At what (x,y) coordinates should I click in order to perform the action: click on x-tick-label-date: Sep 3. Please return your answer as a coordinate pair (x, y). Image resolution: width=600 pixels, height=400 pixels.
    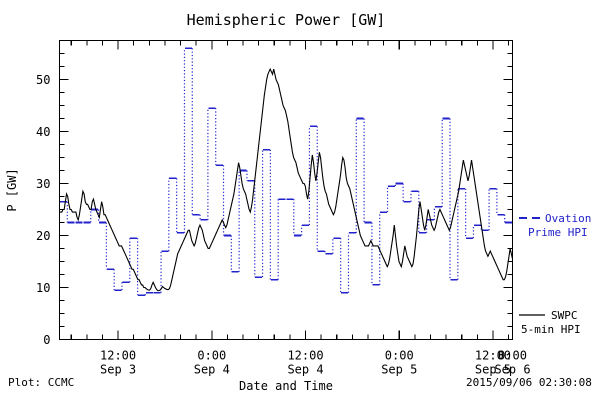
    Looking at the image, I should click on (118, 370).